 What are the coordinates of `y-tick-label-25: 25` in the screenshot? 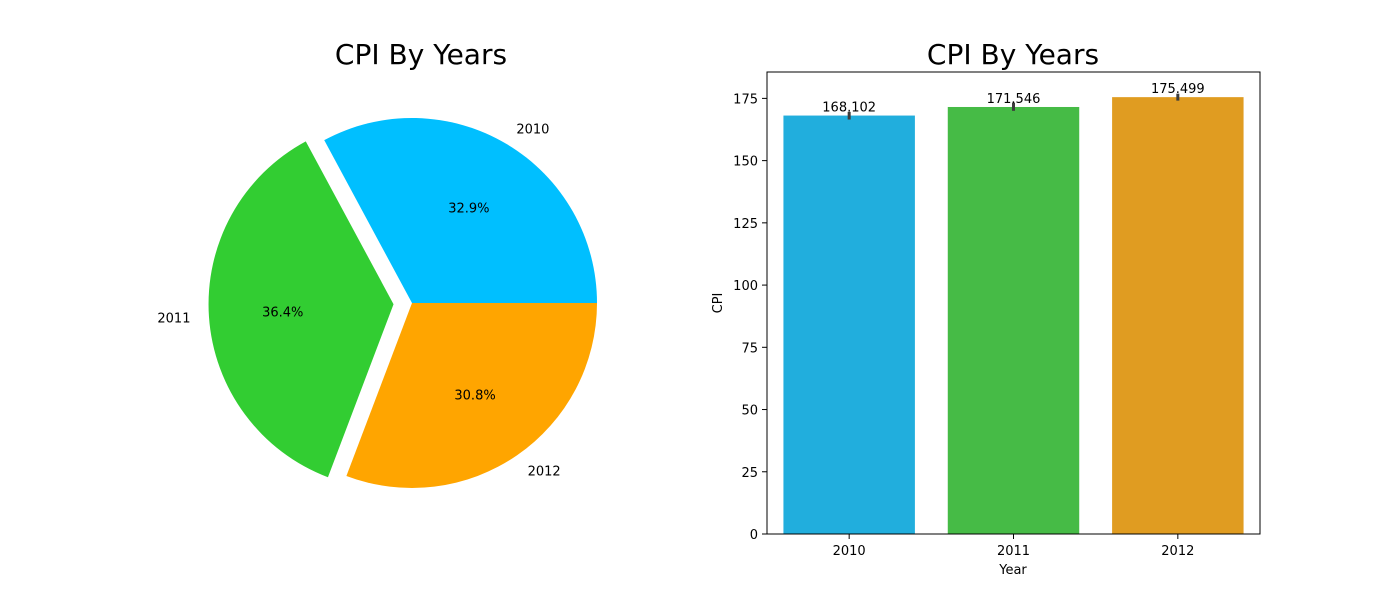 It's located at (749, 473).